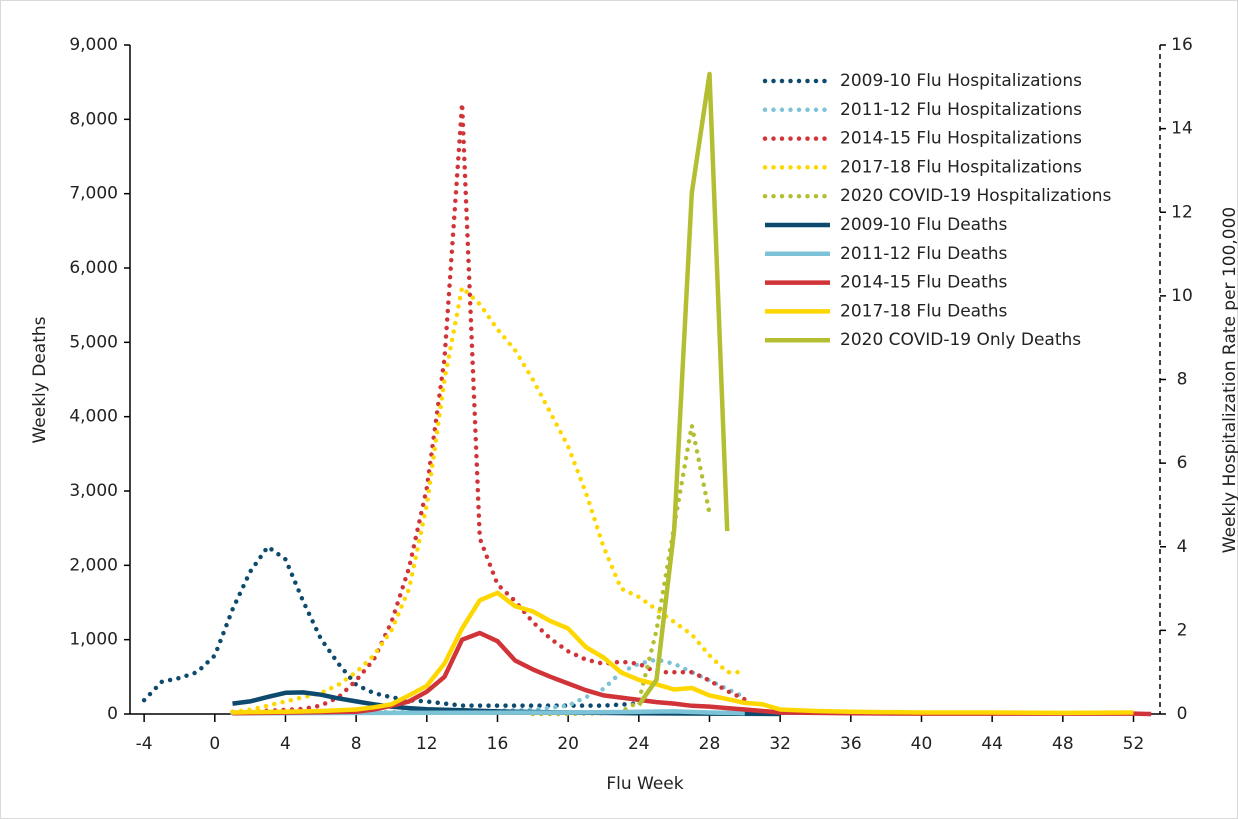  What do you see at coordinates (961, 81) in the screenshot?
I see `legend-label: 2009-10 Flu Hospitalizations` at bounding box center [961, 81].